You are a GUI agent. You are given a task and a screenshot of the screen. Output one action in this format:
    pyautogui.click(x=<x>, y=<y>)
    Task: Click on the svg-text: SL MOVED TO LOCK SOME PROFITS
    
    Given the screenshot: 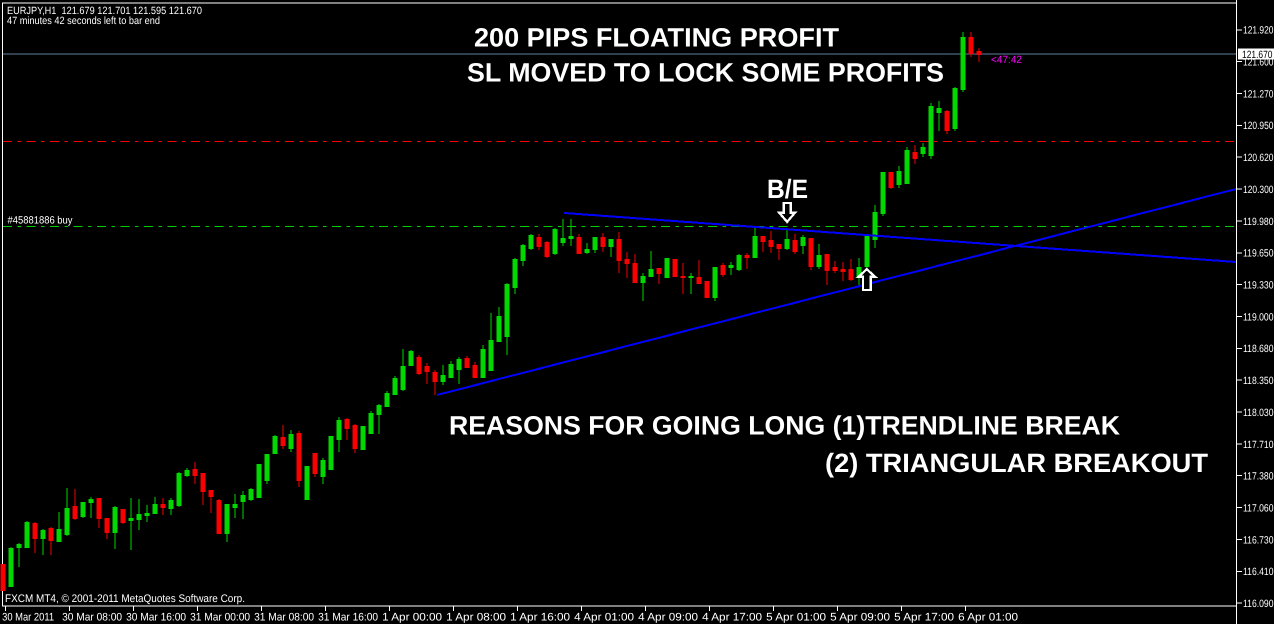 What is the action you would take?
    pyautogui.click(x=705, y=72)
    